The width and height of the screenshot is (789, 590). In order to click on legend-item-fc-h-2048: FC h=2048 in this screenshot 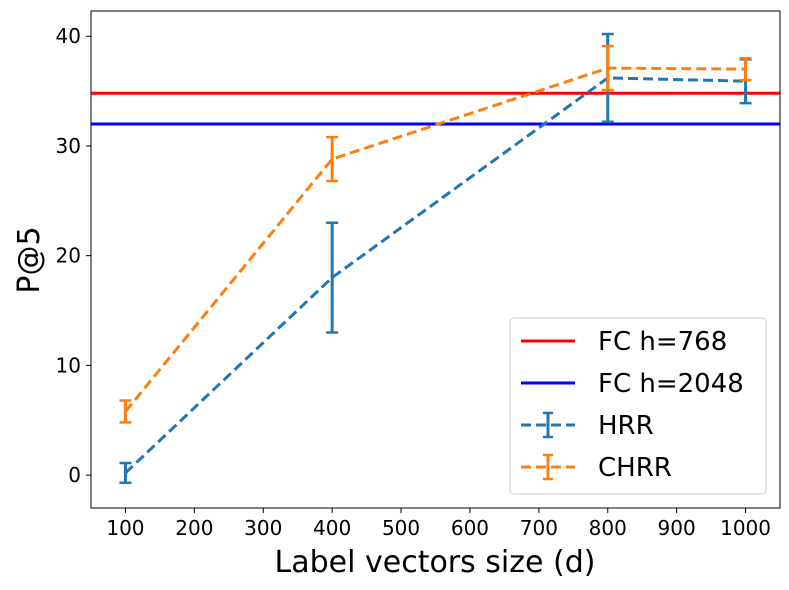, I will do `click(632, 384)`.